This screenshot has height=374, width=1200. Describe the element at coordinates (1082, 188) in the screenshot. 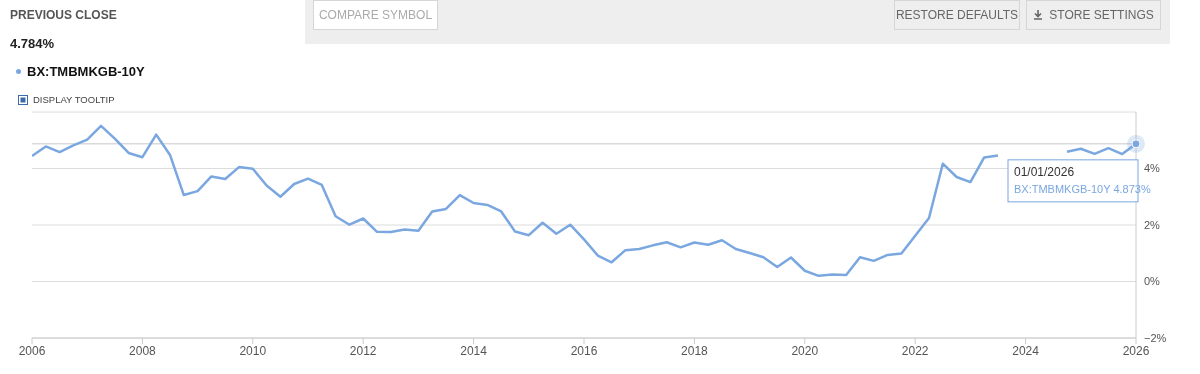

I see `annotation: BX:TMBMKGB-10Y 4.873%` at that location.